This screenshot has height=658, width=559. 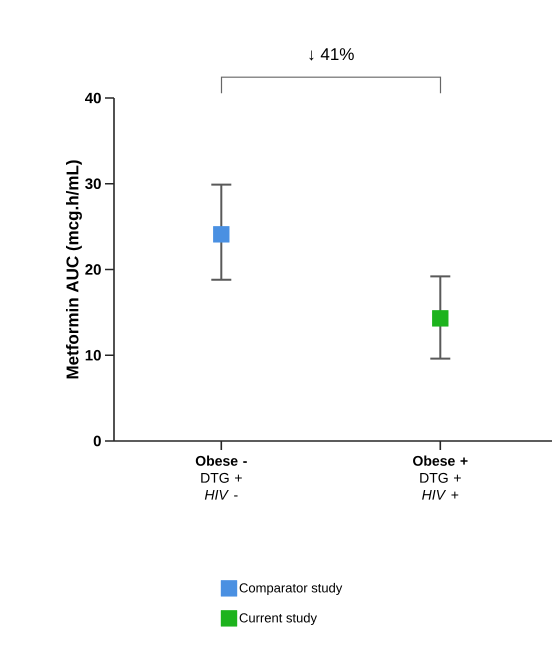 What do you see at coordinates (278, 619) in the screenshot?
I see `legend-label: Current study` at bounding box center [278, 619].